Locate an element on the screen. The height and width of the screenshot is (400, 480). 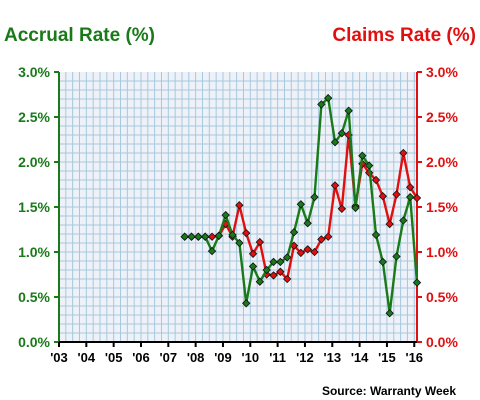
x-axis-tick-label: '16 is located at coordinates (414, 357).